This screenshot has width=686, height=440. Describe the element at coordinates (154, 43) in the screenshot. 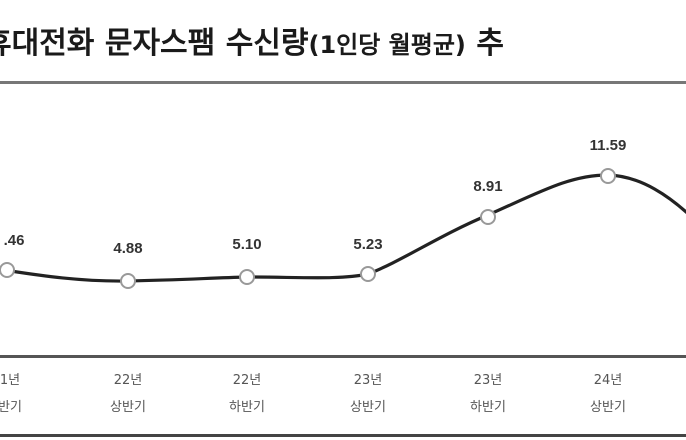

I see `title-main: 휴대전화 문자스팸 수신량` at that location.